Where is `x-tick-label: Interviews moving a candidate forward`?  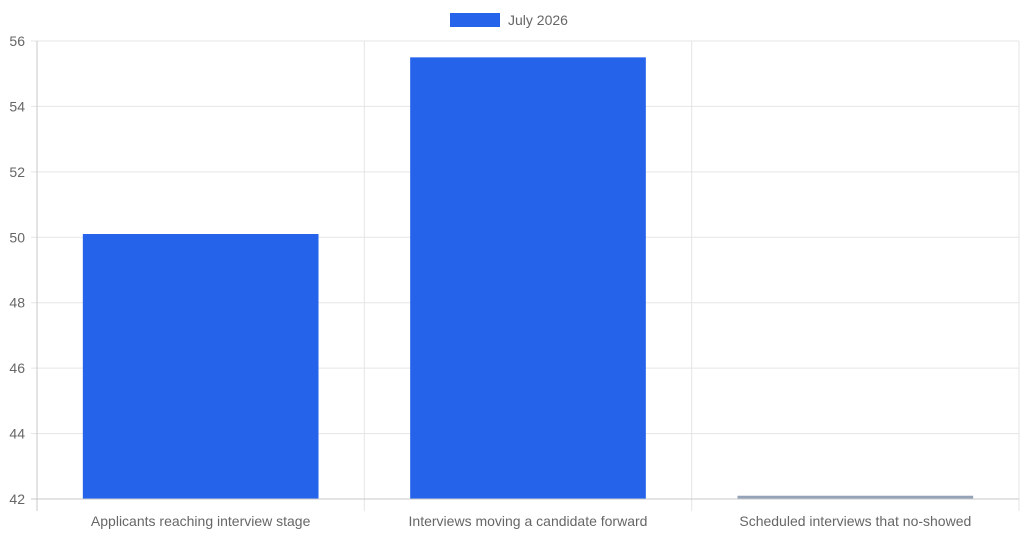
x-tick-label: Interviews moving a candidate forward is located at coordinates (528, 521).